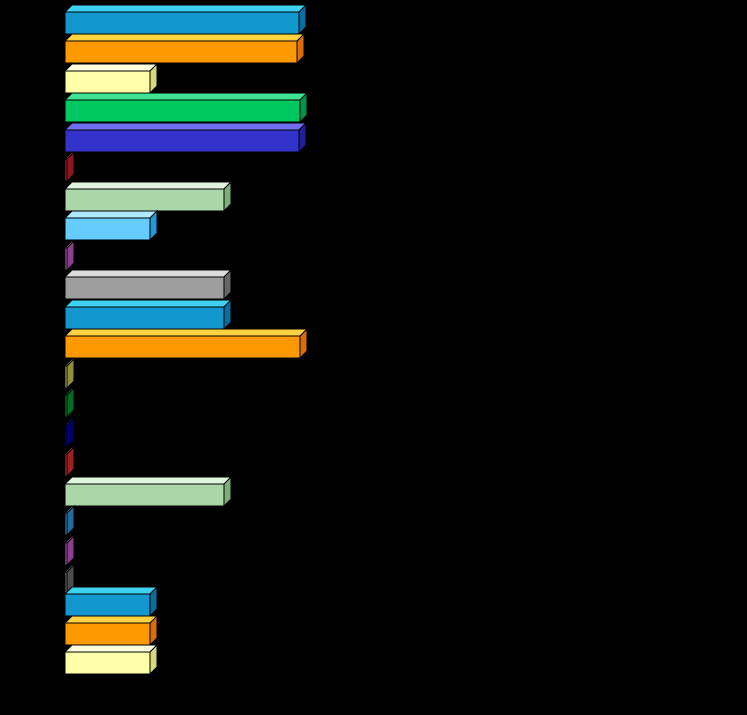 Image resolution: width=747 pixels, height=715 pixels. What do you see at coordinates (182, 347) in the screenshot?
I see `bar-12-front-face` at bounding box center [182, 347].